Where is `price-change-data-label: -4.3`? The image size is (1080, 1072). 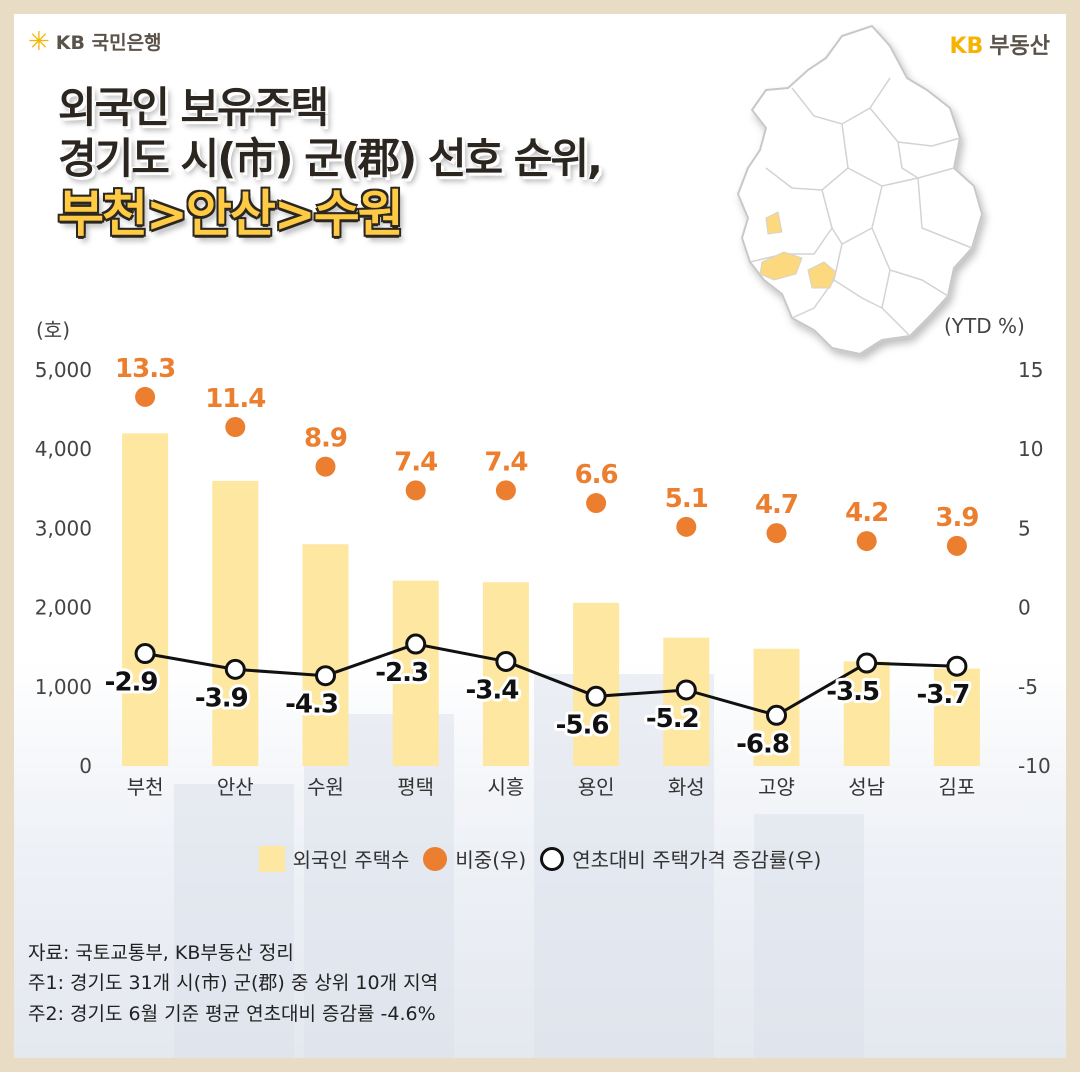
price-change-data-label: -4.3 is located at coordinates (311, 705).